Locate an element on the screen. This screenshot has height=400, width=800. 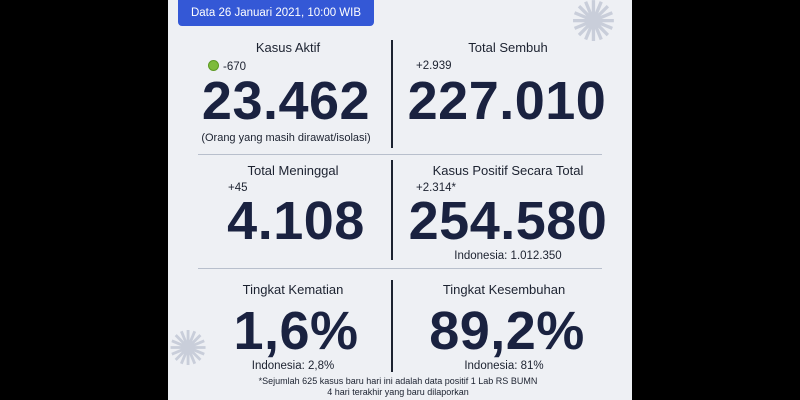
total-sembuh-label: Total Sembuh is located at coordinates (508, 47).